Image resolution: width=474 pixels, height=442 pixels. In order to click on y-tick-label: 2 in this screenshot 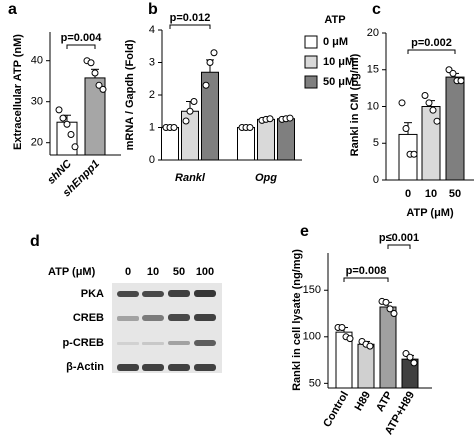, I will do `click(152, 95)`.